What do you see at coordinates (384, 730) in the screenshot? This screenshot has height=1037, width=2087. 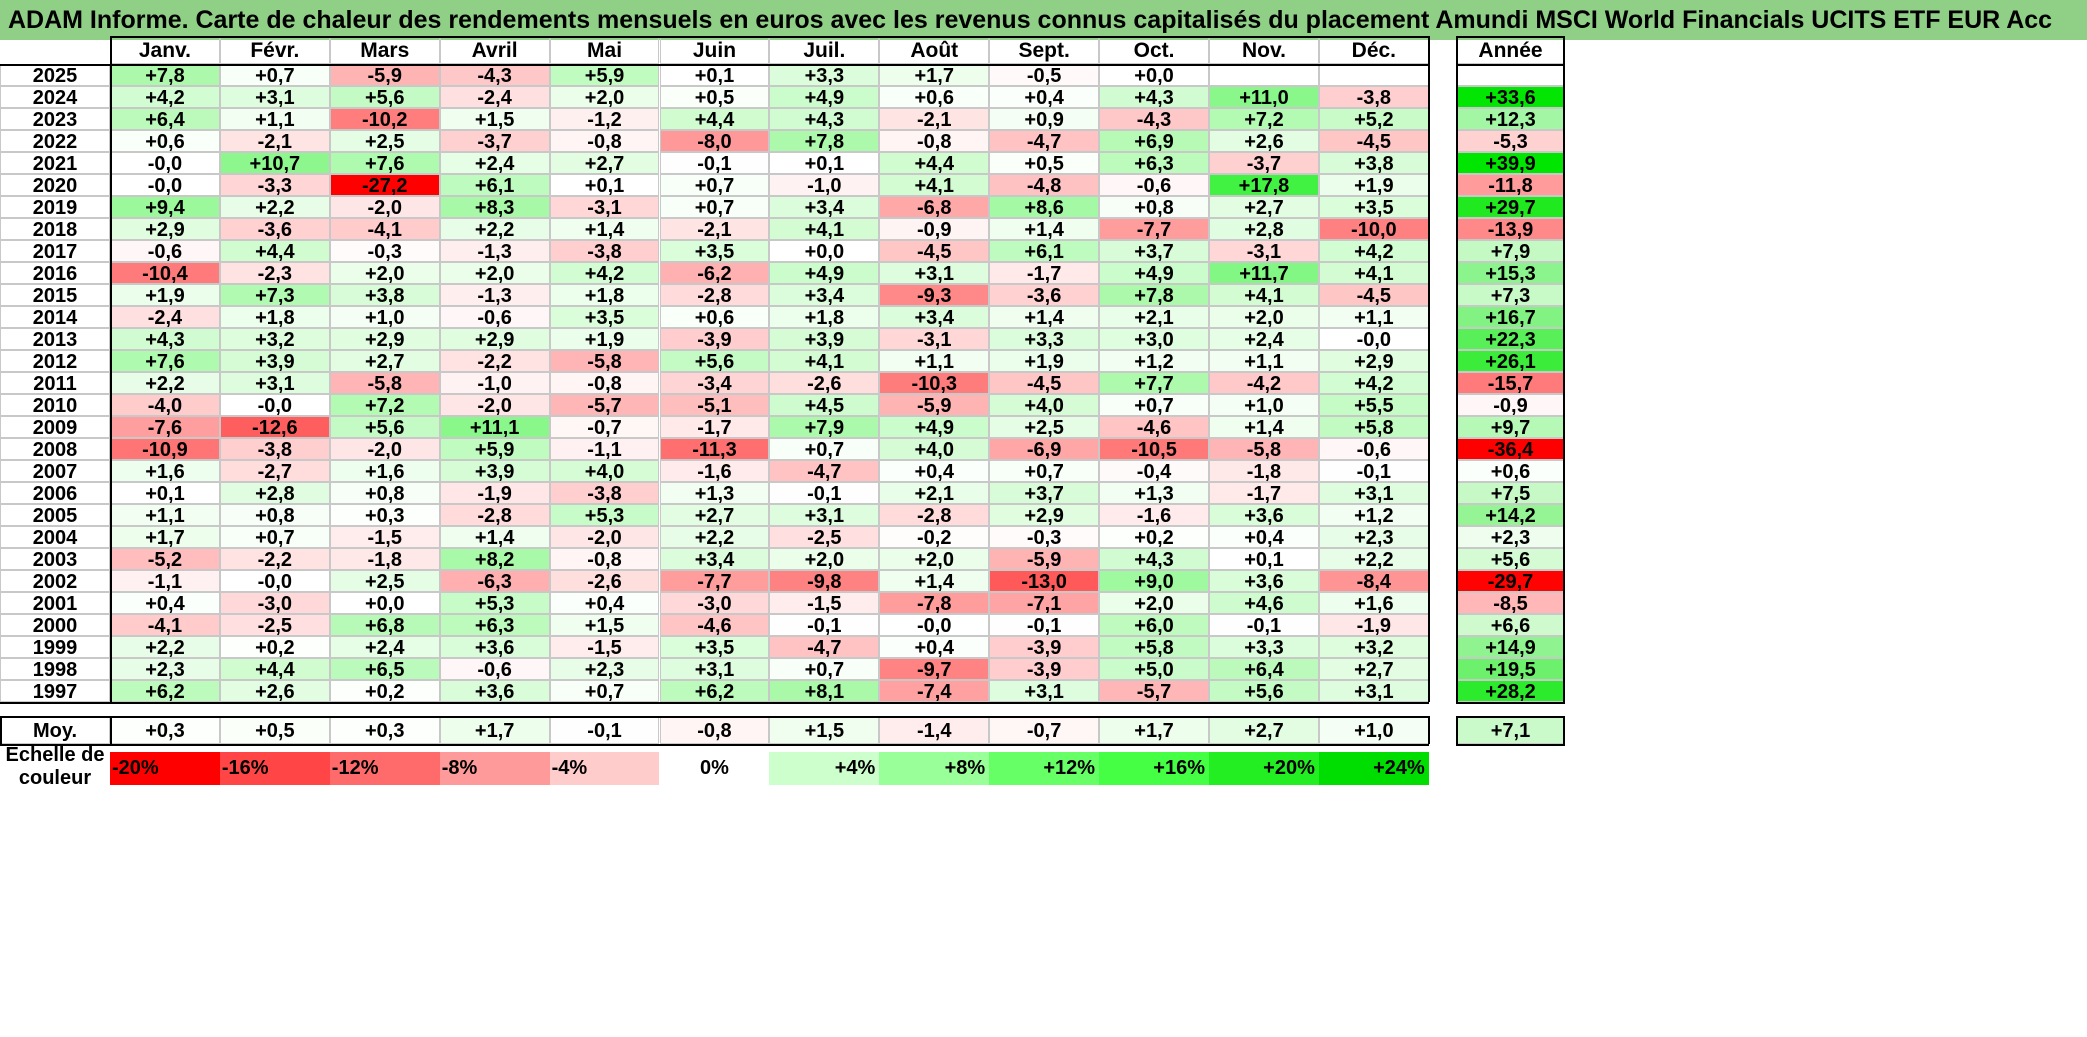 I see `average-cell: +0,3` at bounding box center [384, 730].